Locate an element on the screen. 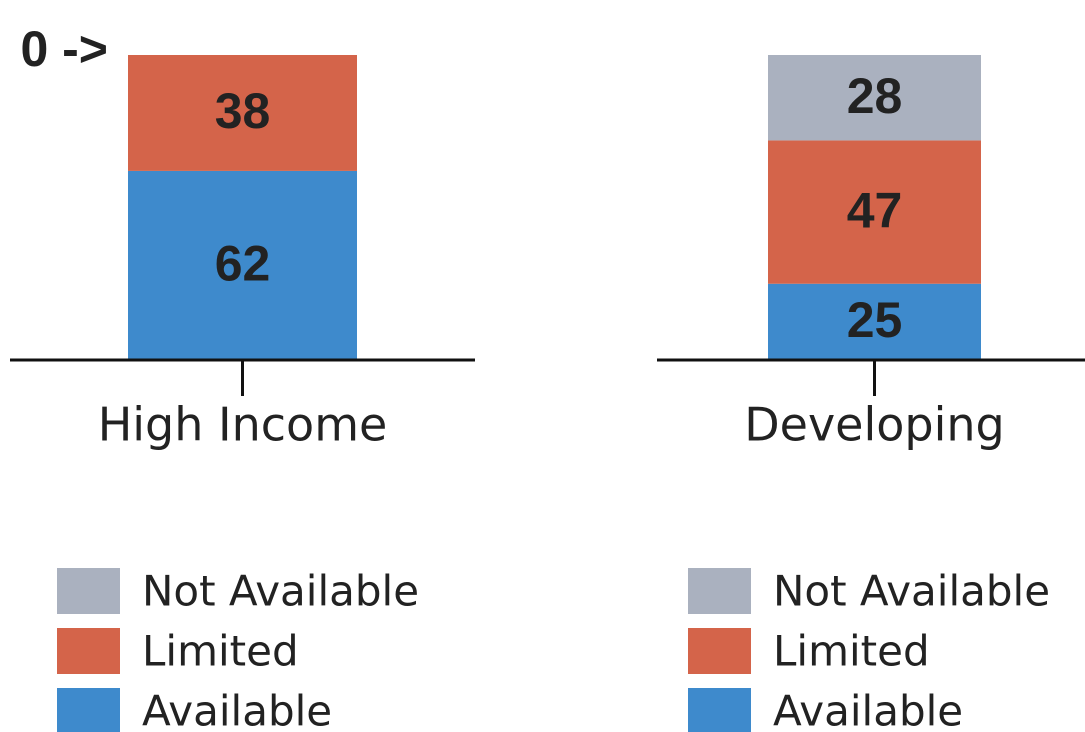 The width and height of the screenshot is (1085, 732). annotation: 0 -> is located at coordinates (64, 49).